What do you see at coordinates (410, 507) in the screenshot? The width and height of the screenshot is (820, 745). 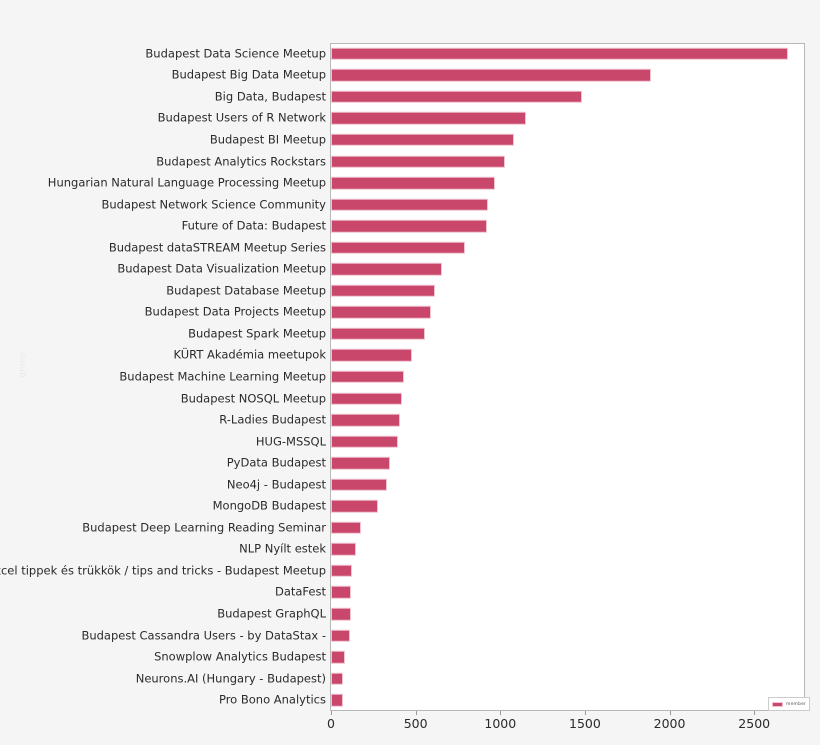 I see `bar-row: MongoDB Budapest` at bounding box center [410, 507].